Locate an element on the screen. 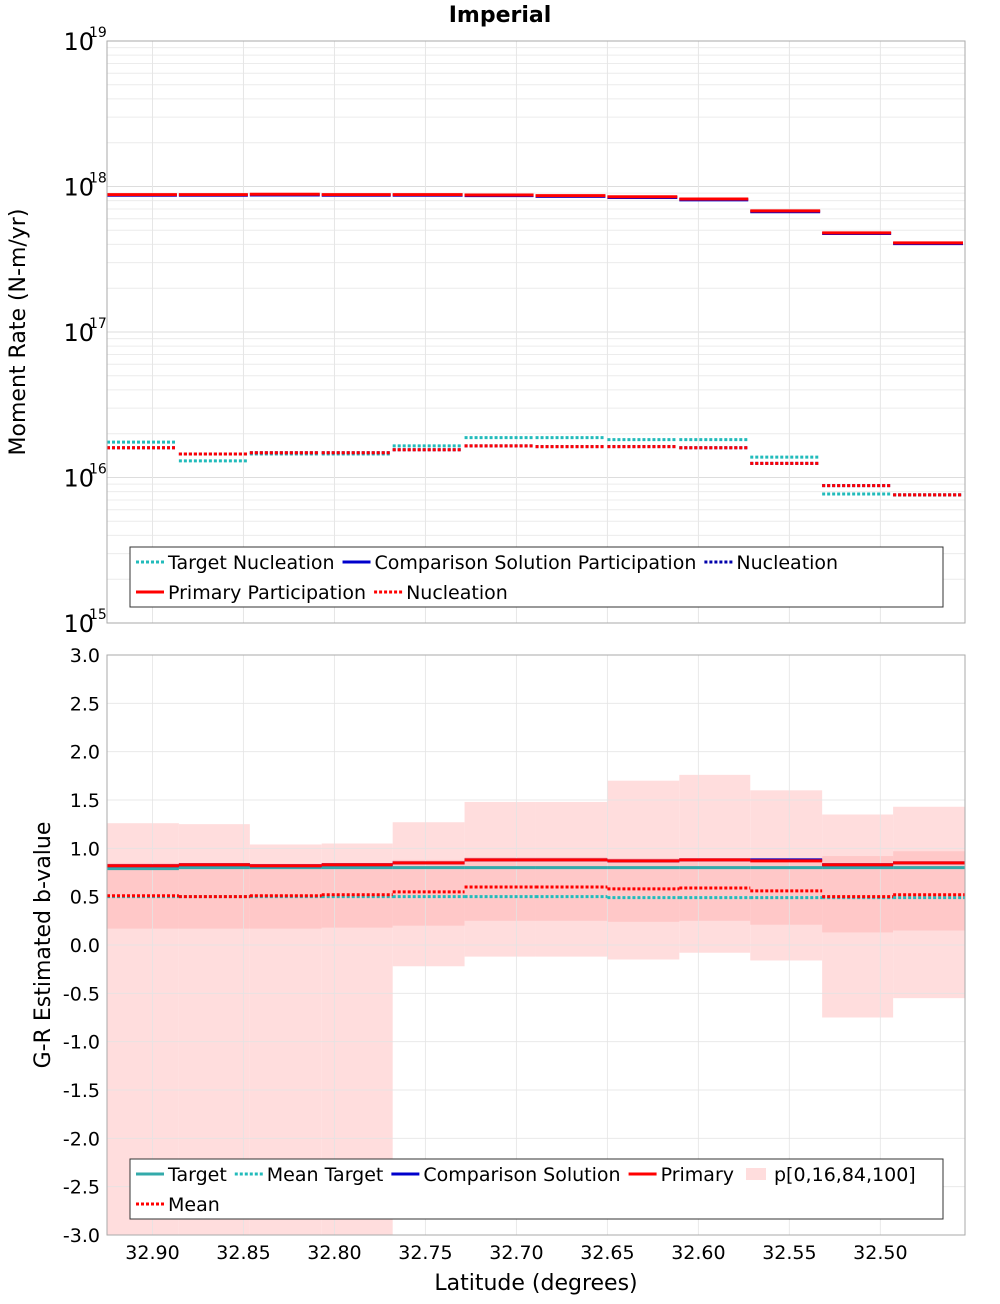 This screenshot has width=1000, height=1304. legend-label: Primary Participation is located at coordinates (267, 593).